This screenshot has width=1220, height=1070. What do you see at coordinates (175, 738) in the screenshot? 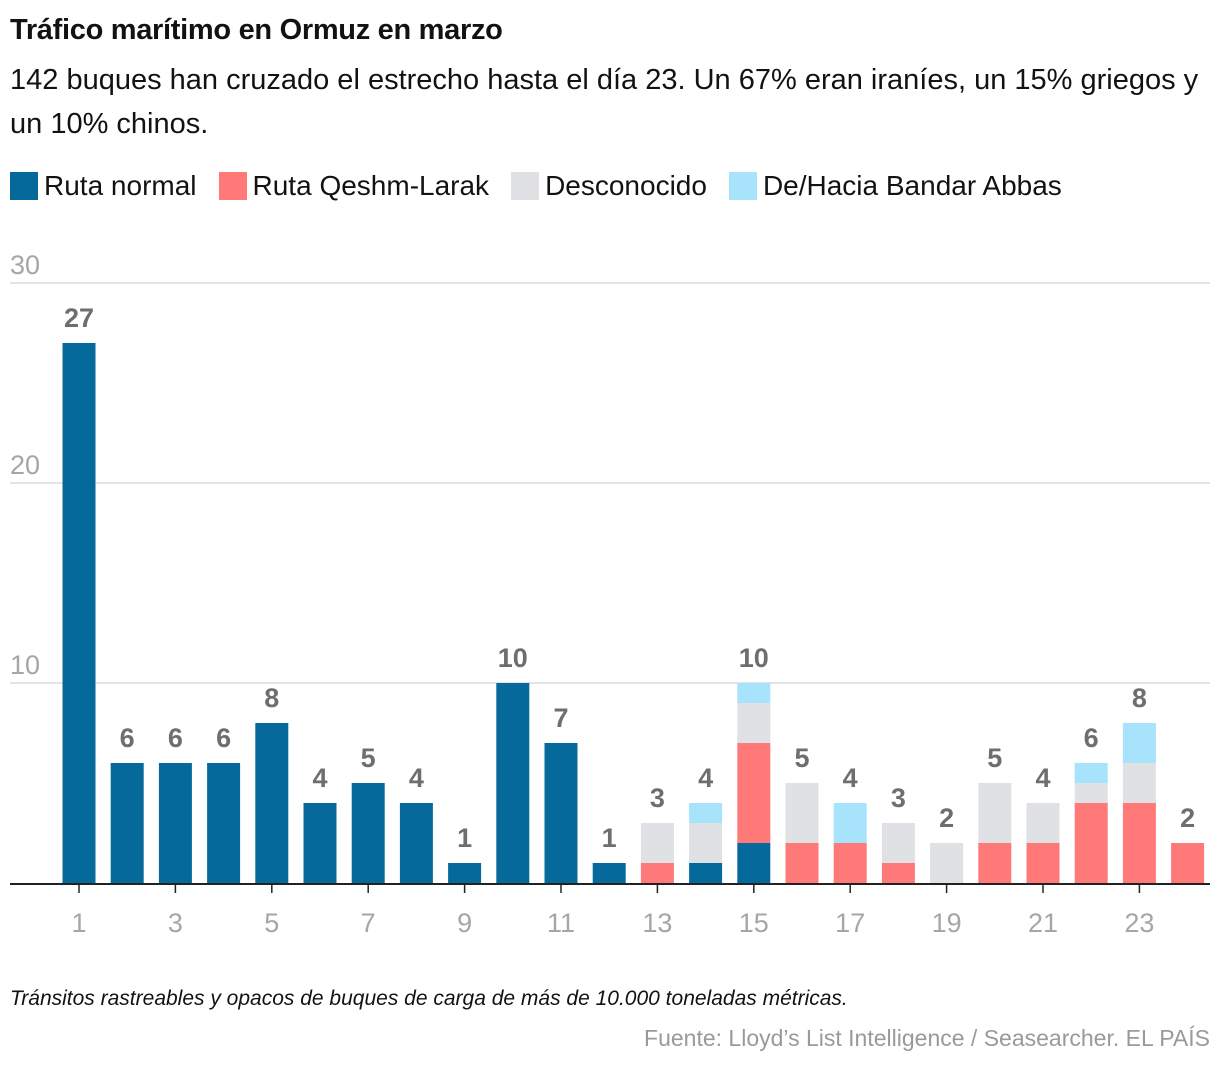
I see `value-label-day-3: 6` at bounding box center [175, 738].